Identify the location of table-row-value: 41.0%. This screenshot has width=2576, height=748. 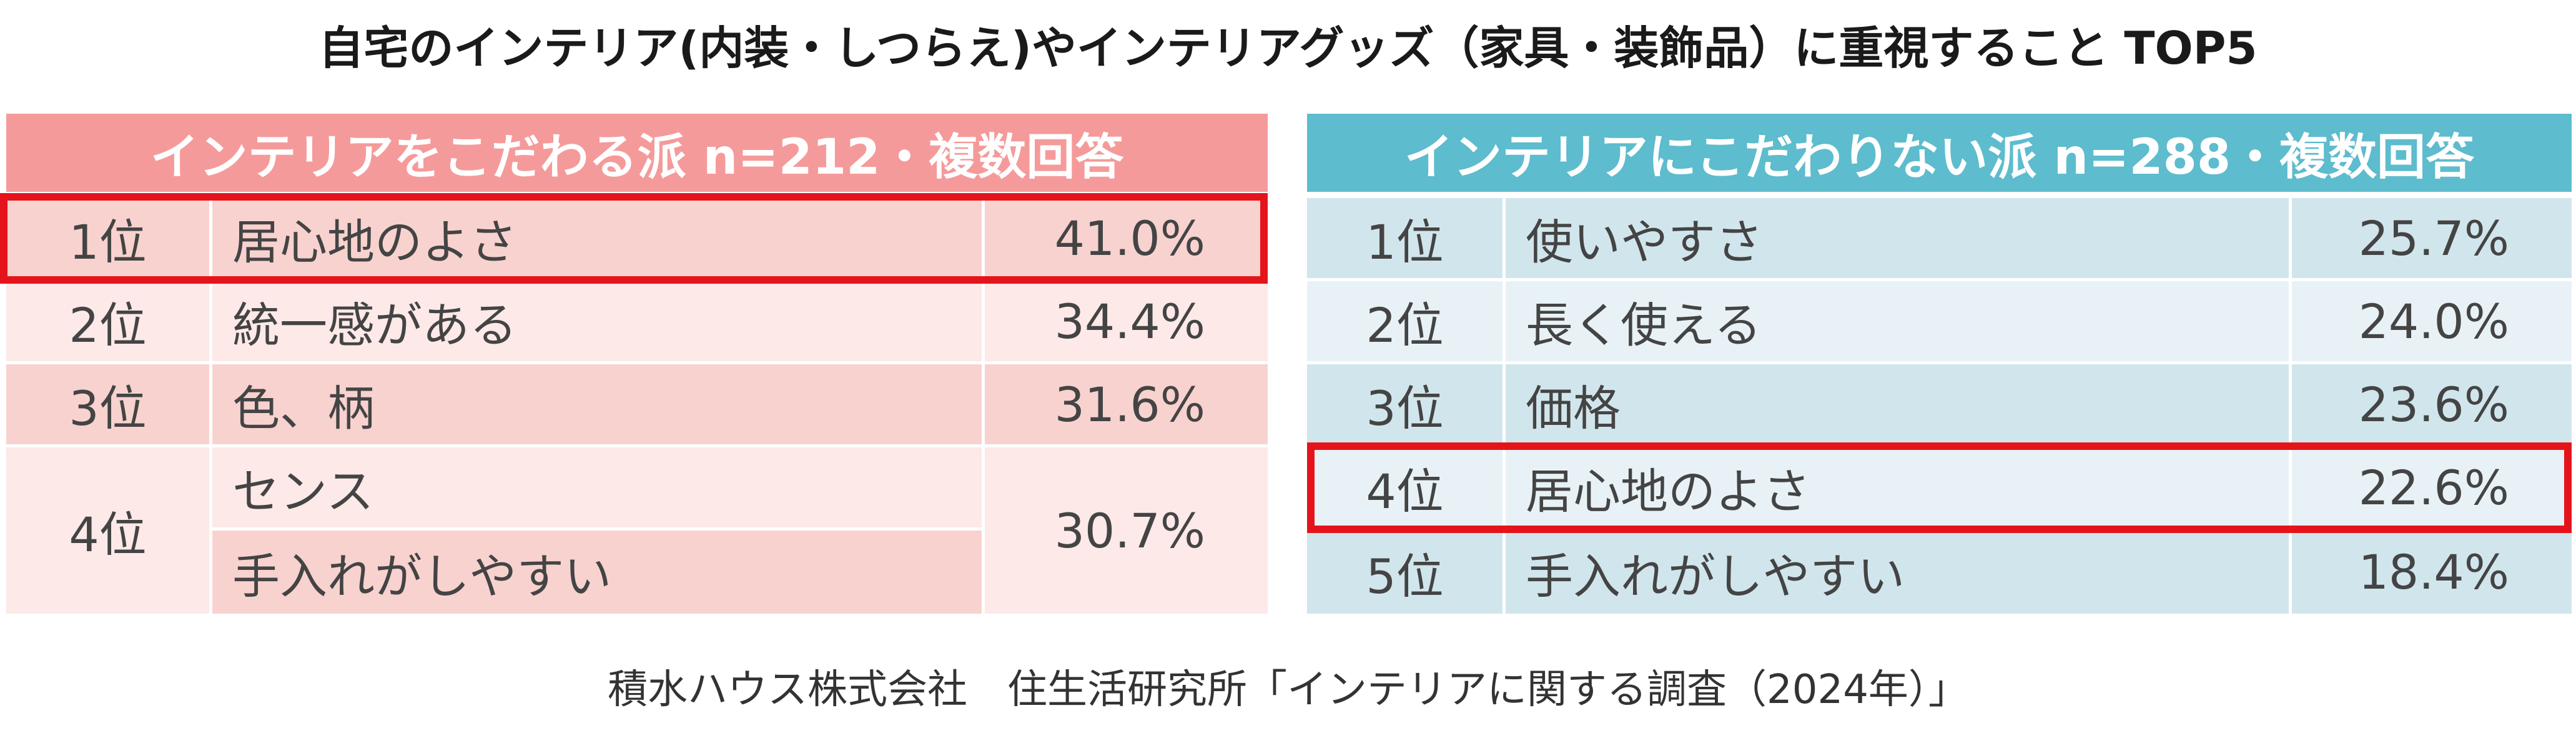
(1126, 238).